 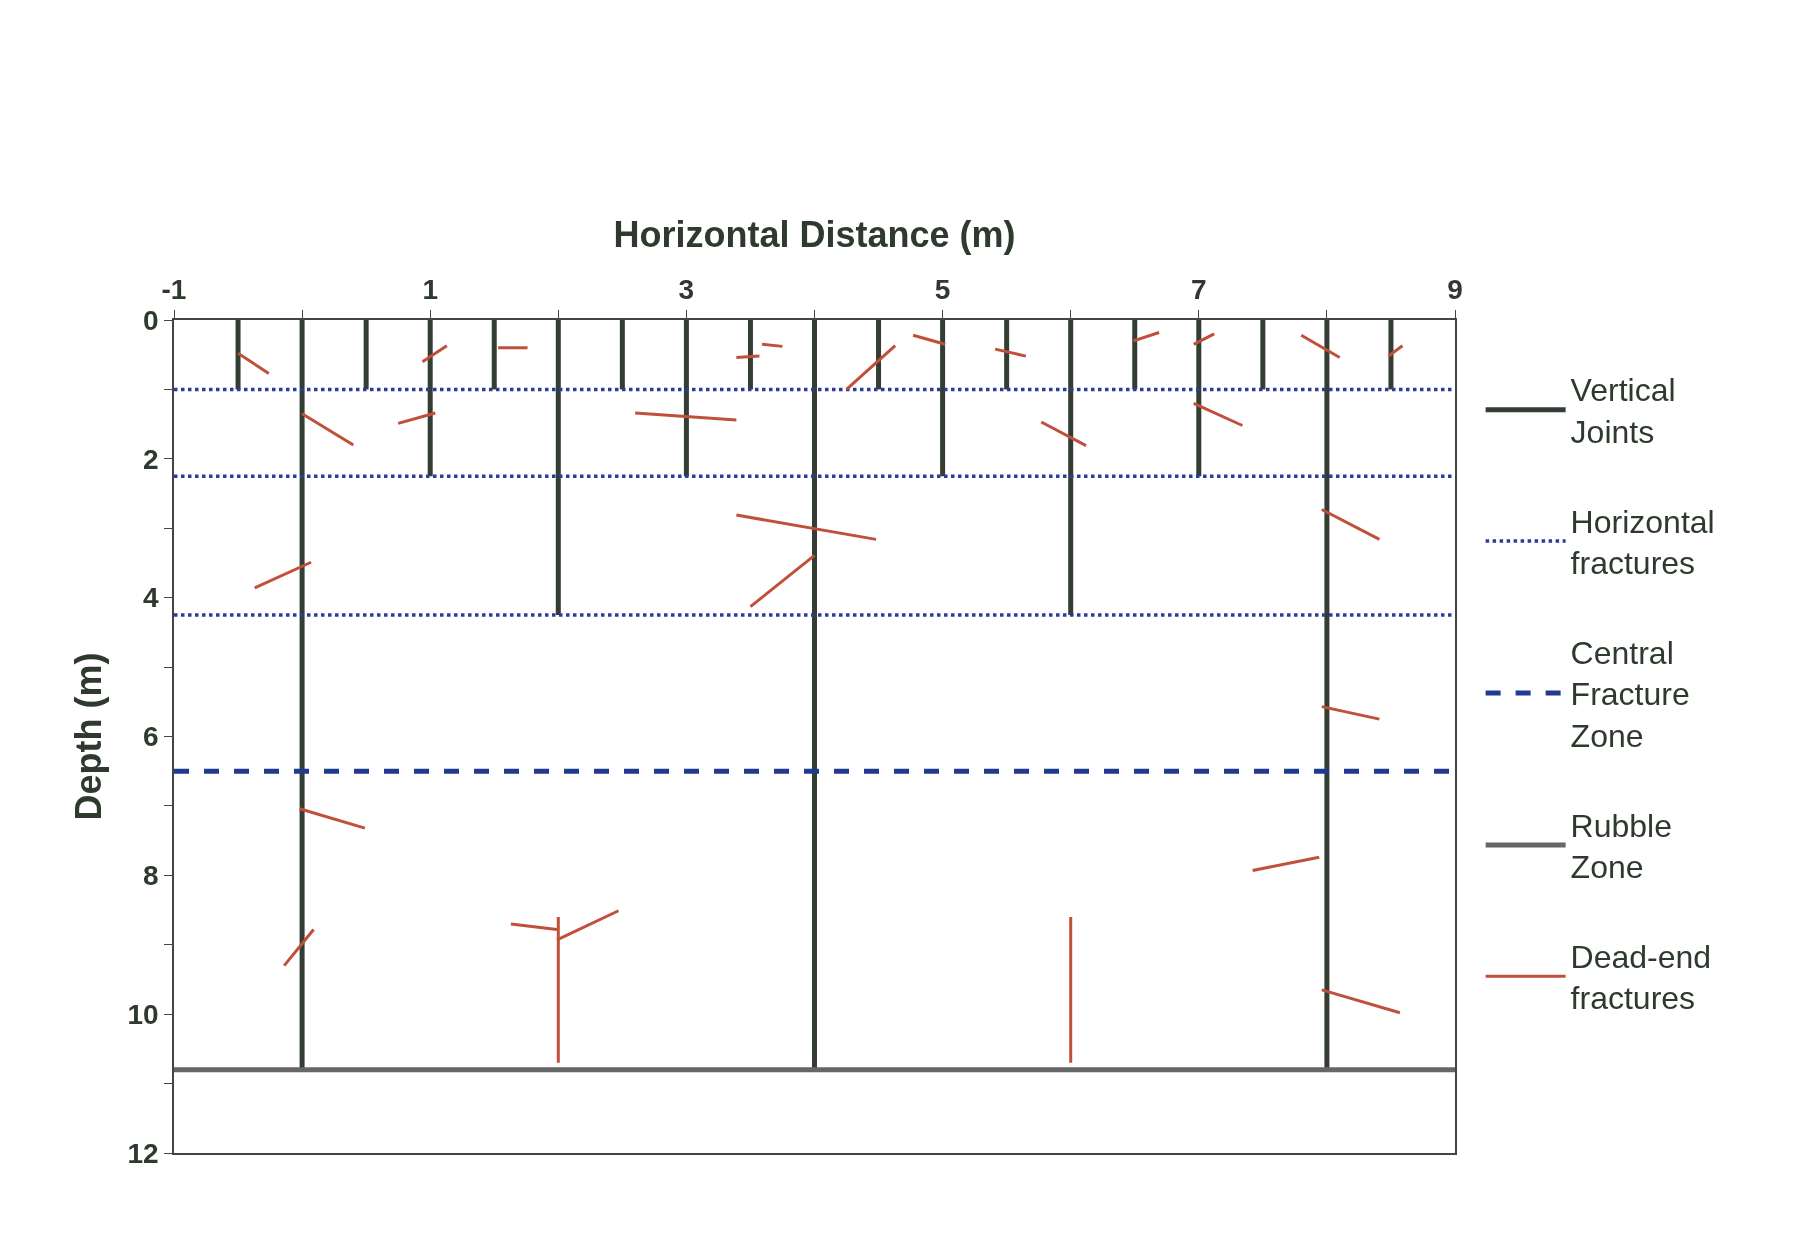 What do you see at coordinates (151, 737) in the screenshot?
I see `y-tick-label: 6` at bounding box center [151, 737].